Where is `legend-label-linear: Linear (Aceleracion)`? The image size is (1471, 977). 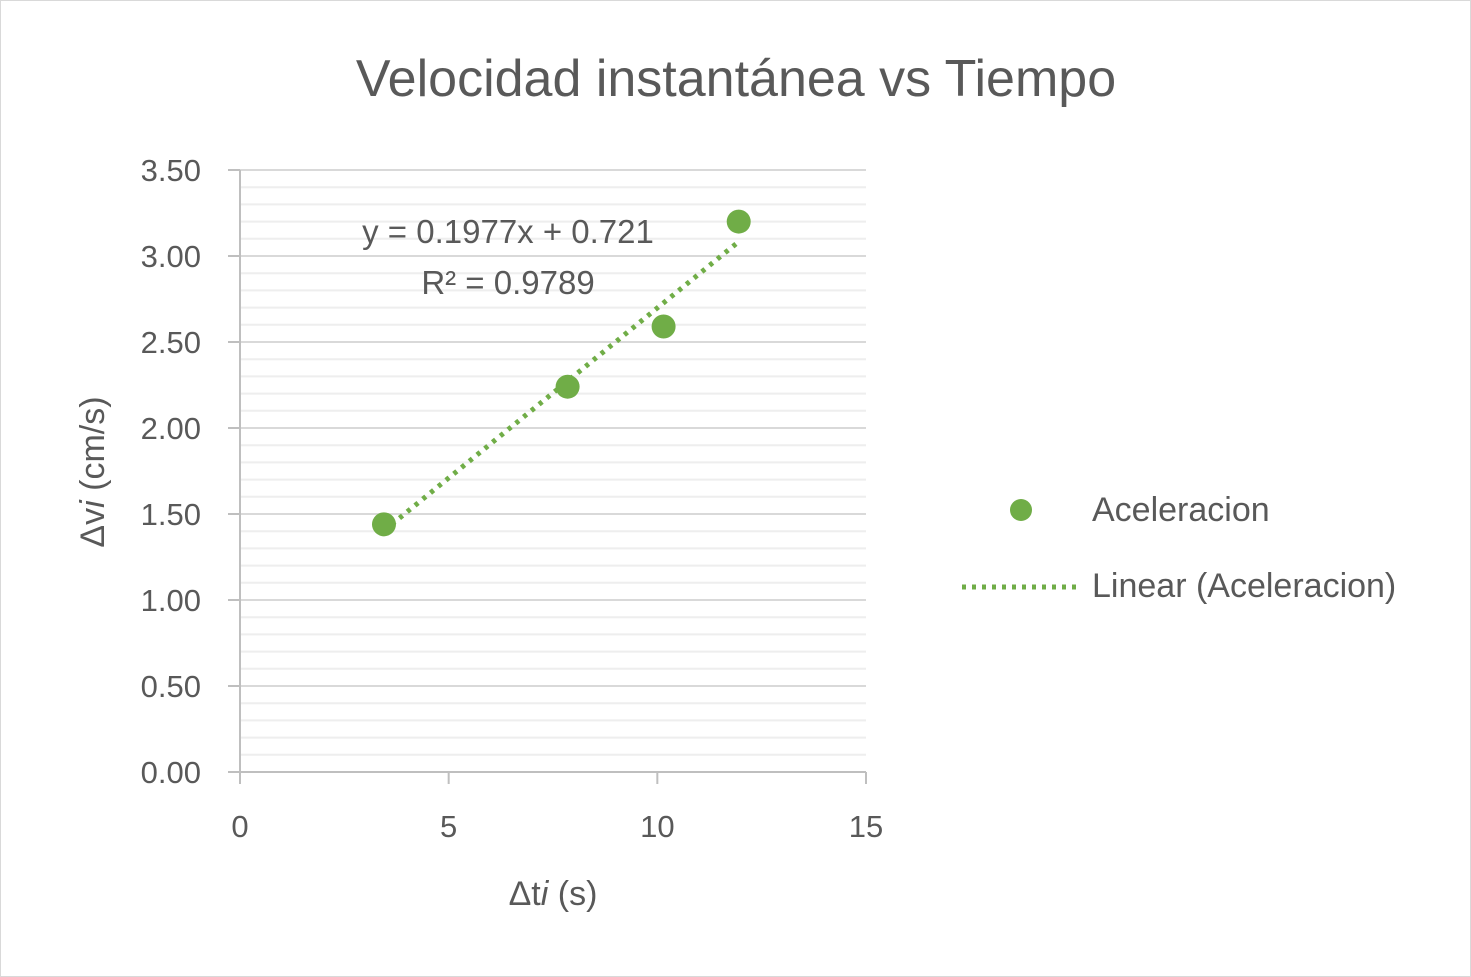 legend-label-linear: Linear (Aceleracion) is located at coordinates (1244, 586).